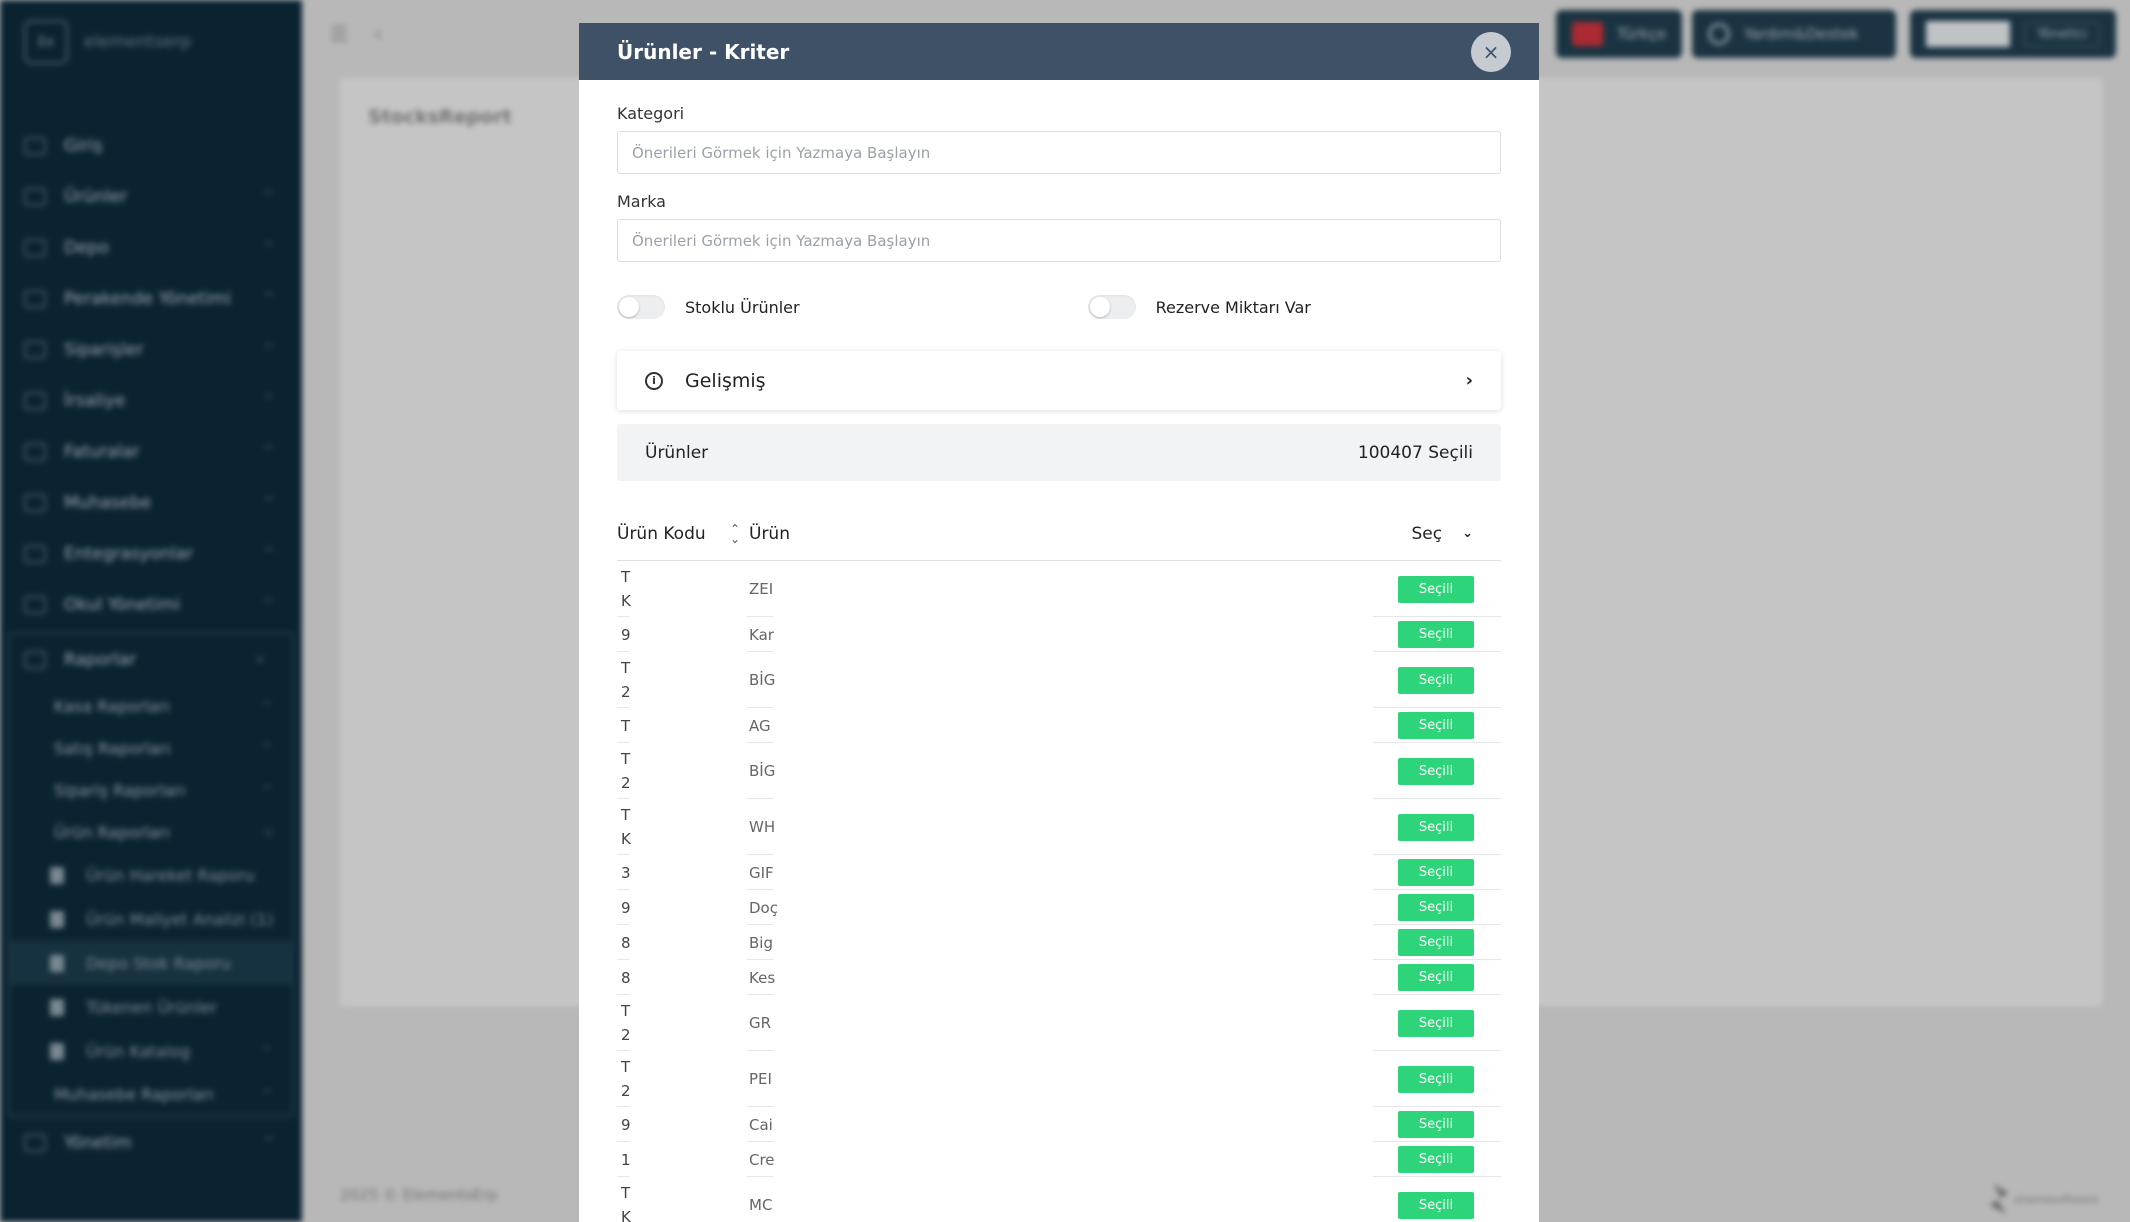  Describe the element at coordinates (708, 307) in the screenshot. I see `stock-toggle-group: Stoklu Ürünler` at that location.